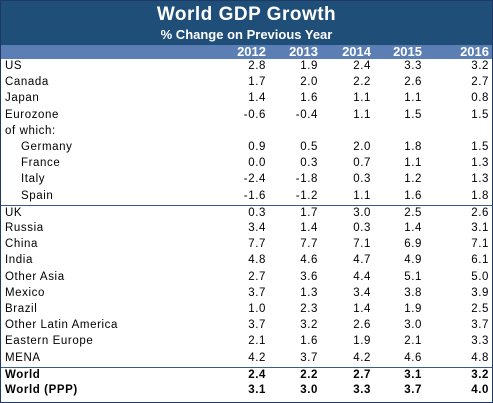  What do you see at coordinates (41, 163) in the screenshot?
I see `row-label: France` at bounding box center [41, 163].